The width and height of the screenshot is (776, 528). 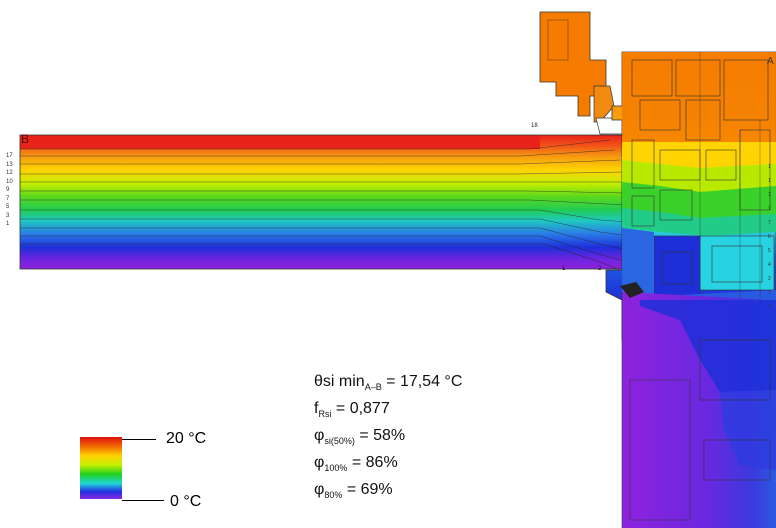 I want to click on legend-color-bar, so click(x=101, y=468).